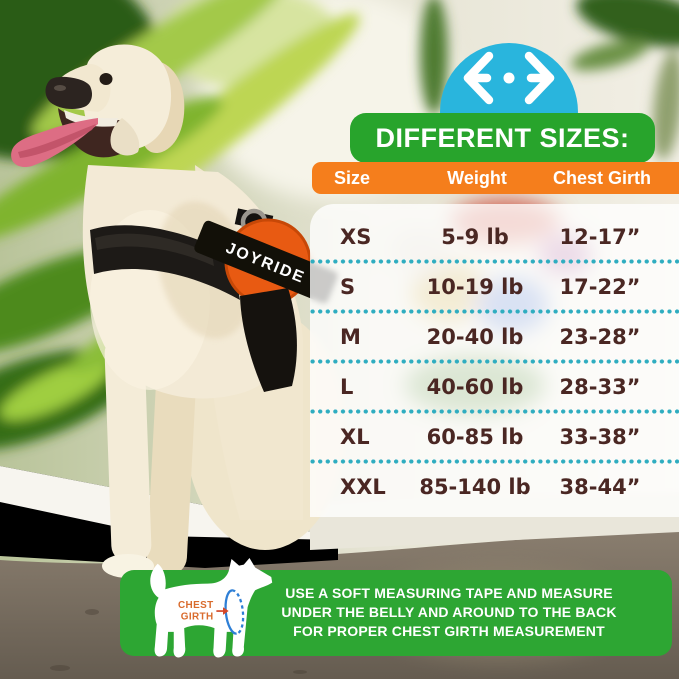 Image resolution: width=679 pixels, height=679 pixels. What do you see at coordinates (196, 605) in the screenshot?
I see `label-chest: CHEST` at bounding box center [196, 605].